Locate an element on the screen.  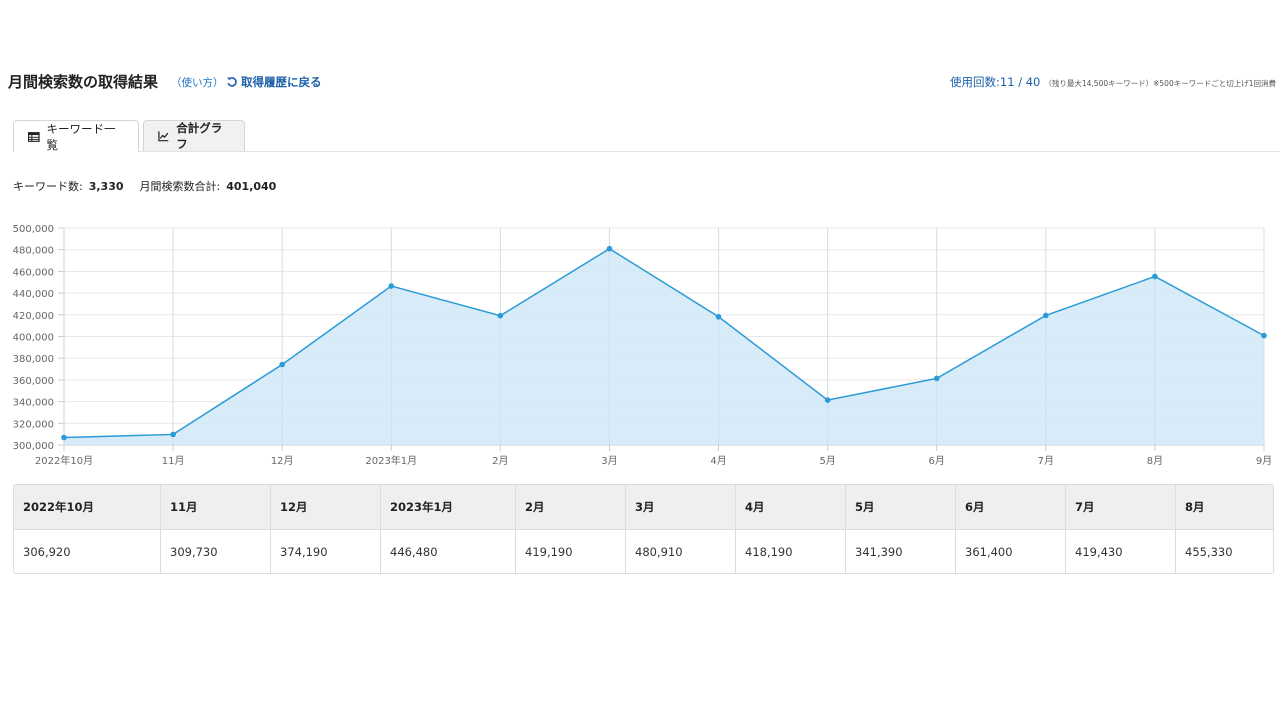
y-tick-label: 440,000 is located at coordinates (33, 294).